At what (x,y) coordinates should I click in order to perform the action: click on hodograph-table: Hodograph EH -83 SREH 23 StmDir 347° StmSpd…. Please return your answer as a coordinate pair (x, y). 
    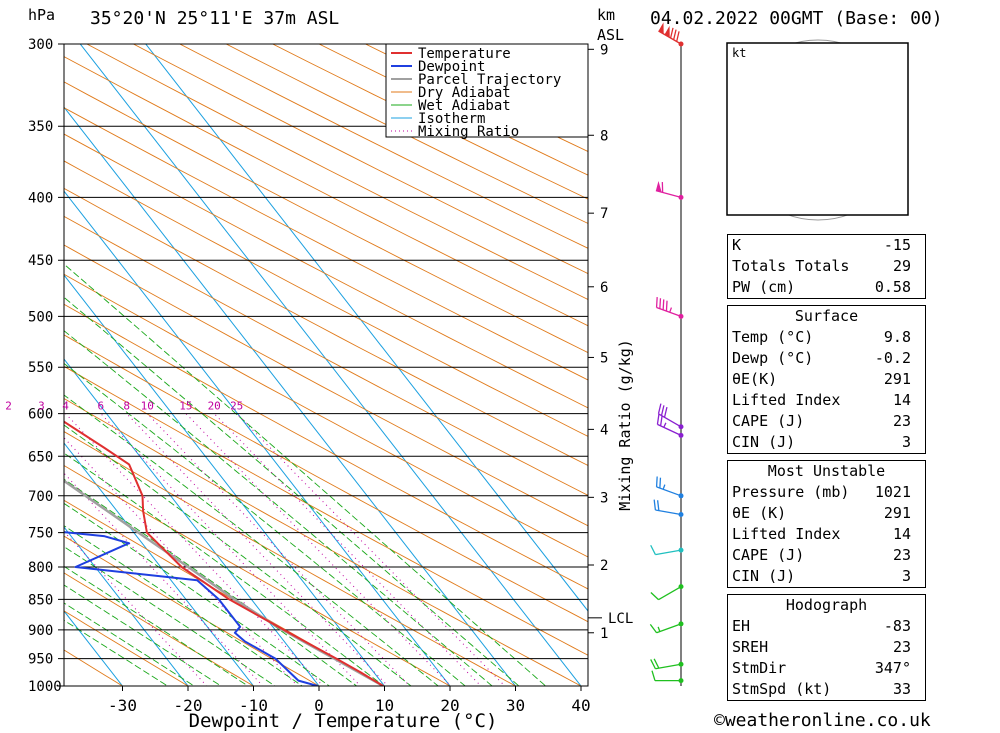
    Looking at the image, I should click on (826, 647).